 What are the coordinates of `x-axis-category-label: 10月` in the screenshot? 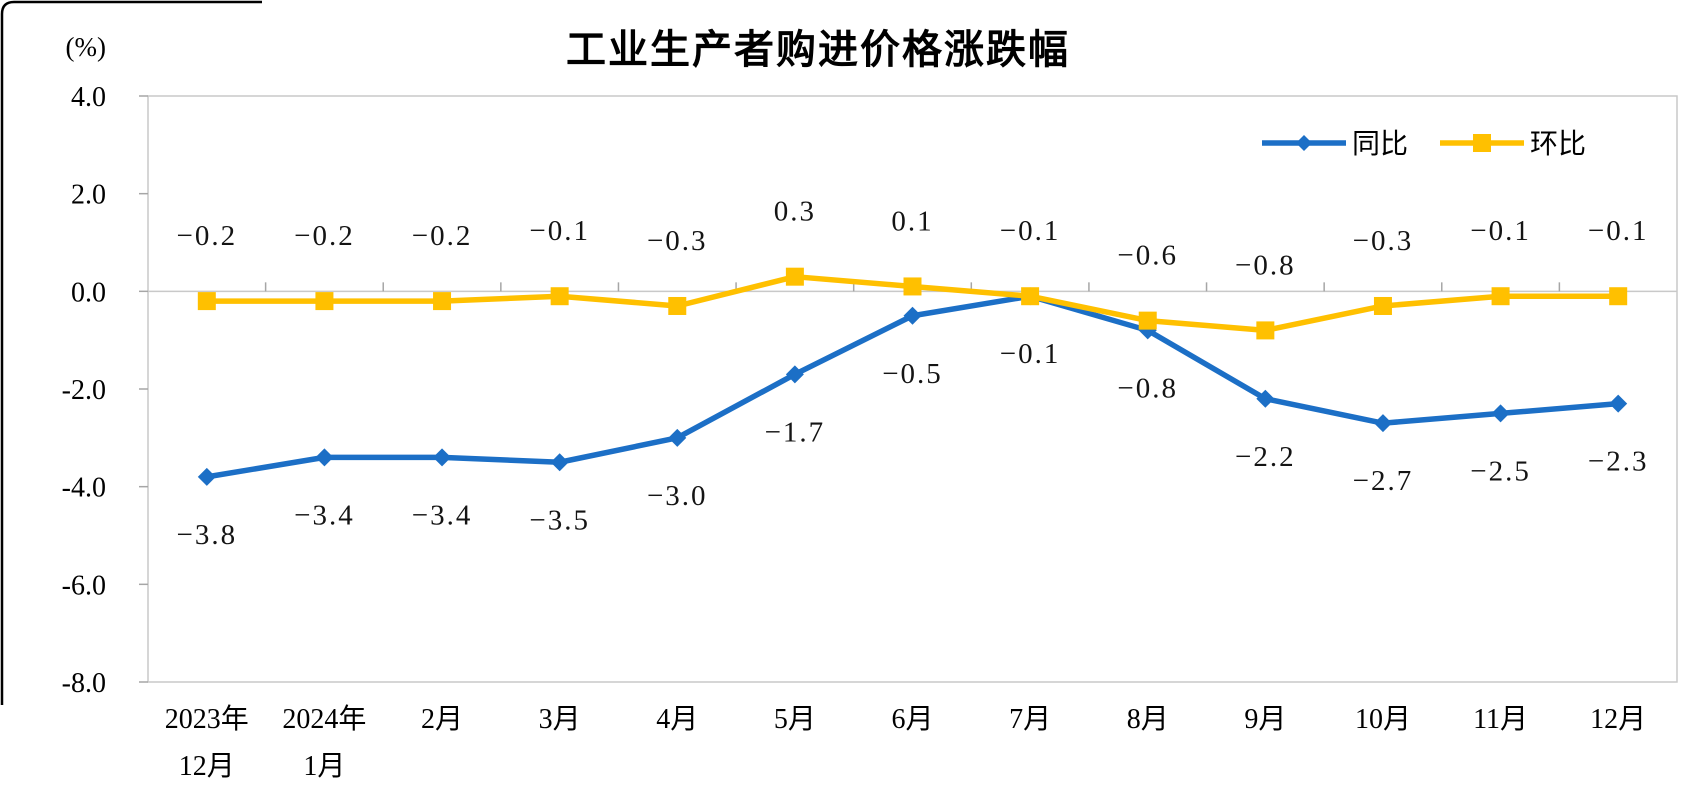 It's located at (1383, 719).